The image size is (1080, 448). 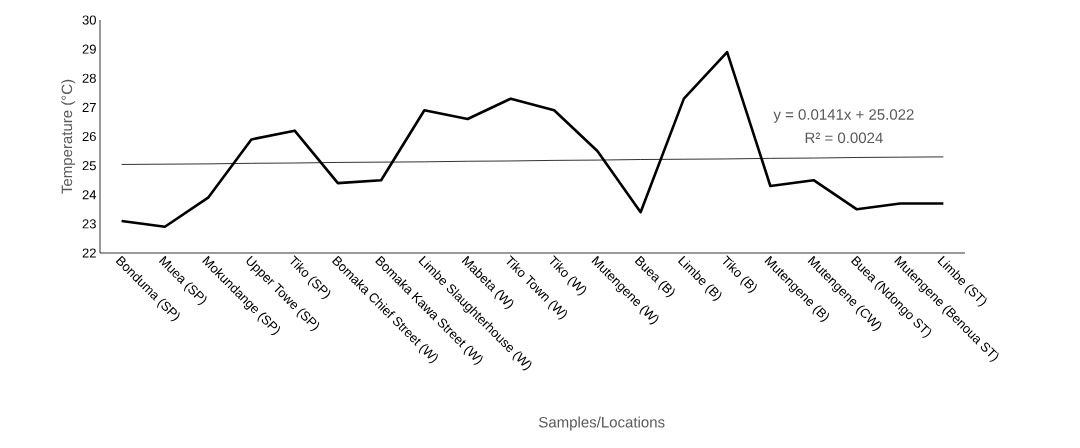 What do you see at coordinates (89, 107) in the screenshot?
I see `y-tick-label: 27` at bounding box center [89, 107].